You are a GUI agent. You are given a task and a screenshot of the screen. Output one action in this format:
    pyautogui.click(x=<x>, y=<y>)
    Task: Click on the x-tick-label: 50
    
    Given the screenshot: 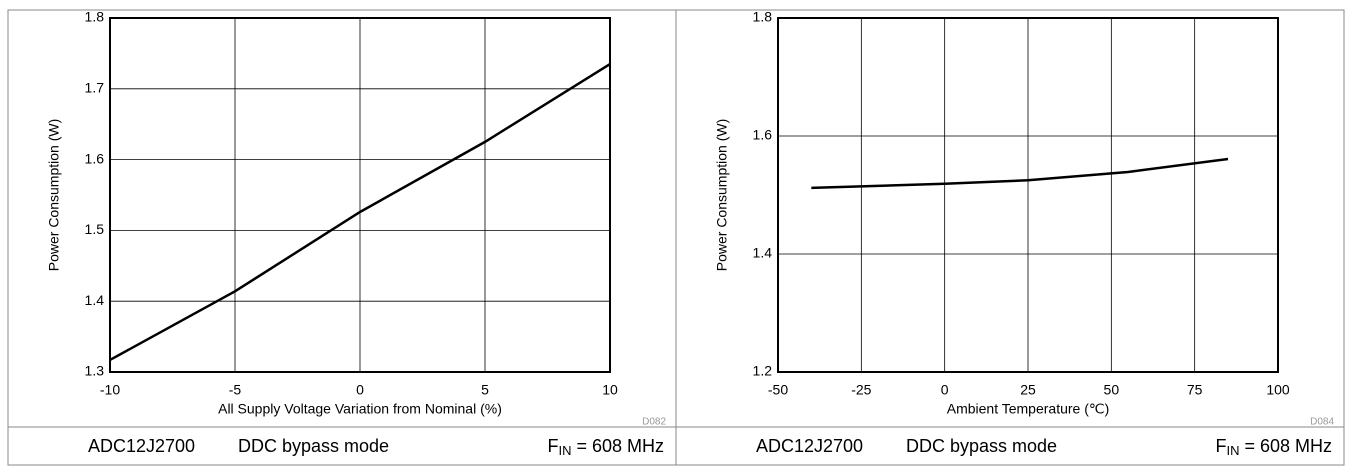 What is the action you would take?
    pyautogui.click(x=1112, y=390)
    